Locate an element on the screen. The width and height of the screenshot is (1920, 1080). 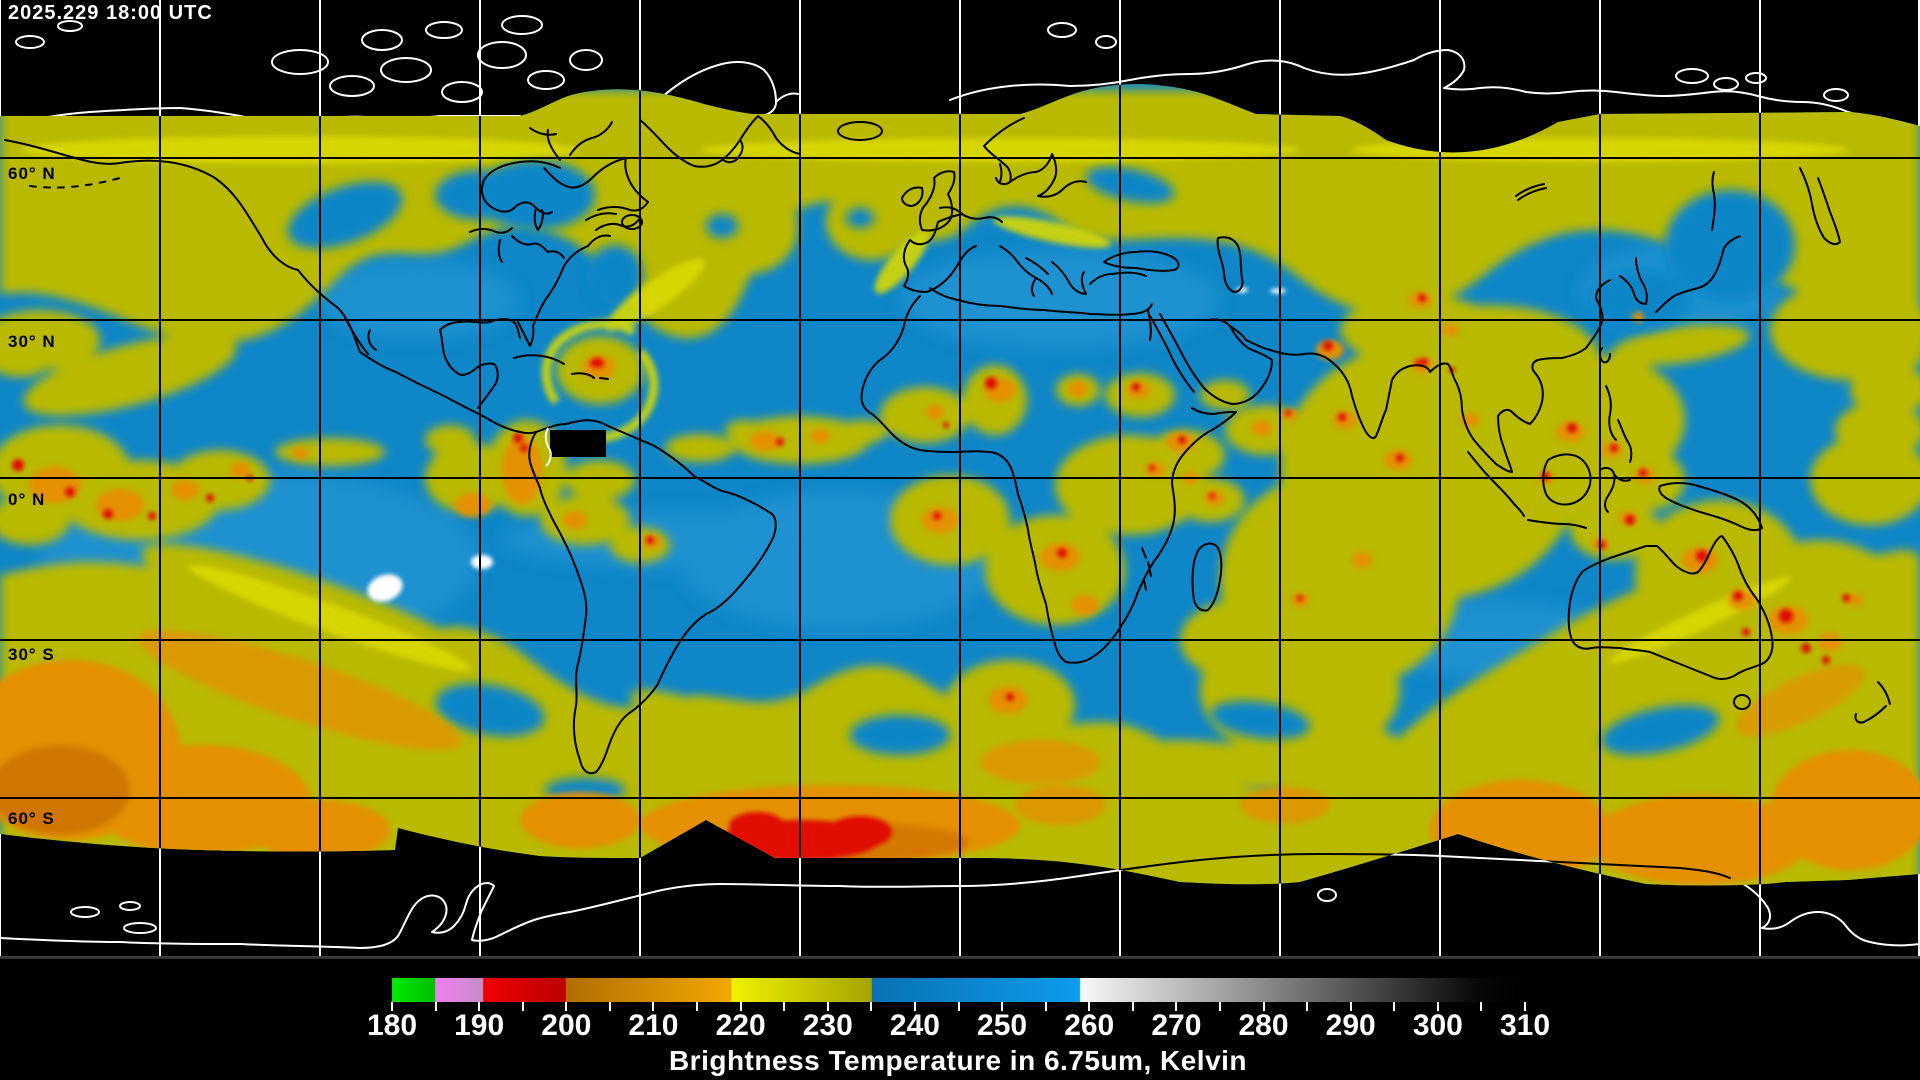
colorbar-tick-label: 250 is located at coordinates (1002, 1025).